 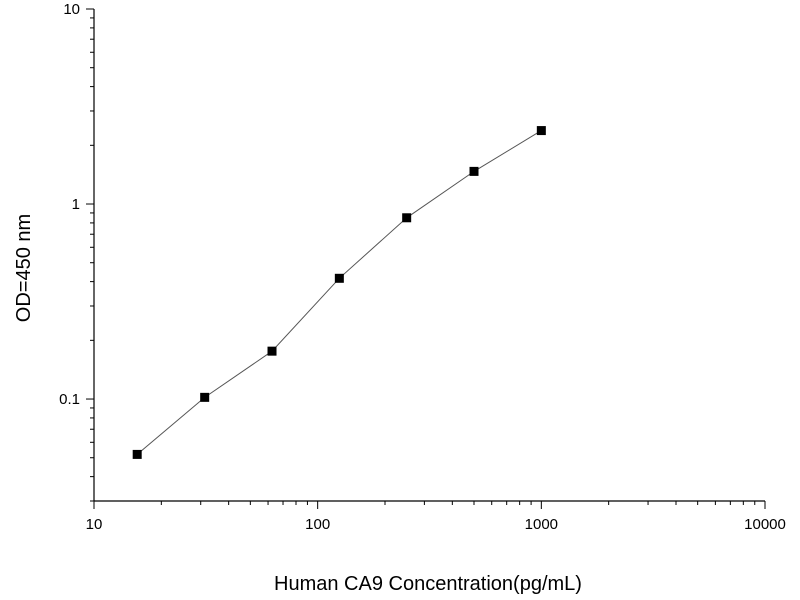 I want to click on x-tick-label: 1000, so click(x=541, y=524).